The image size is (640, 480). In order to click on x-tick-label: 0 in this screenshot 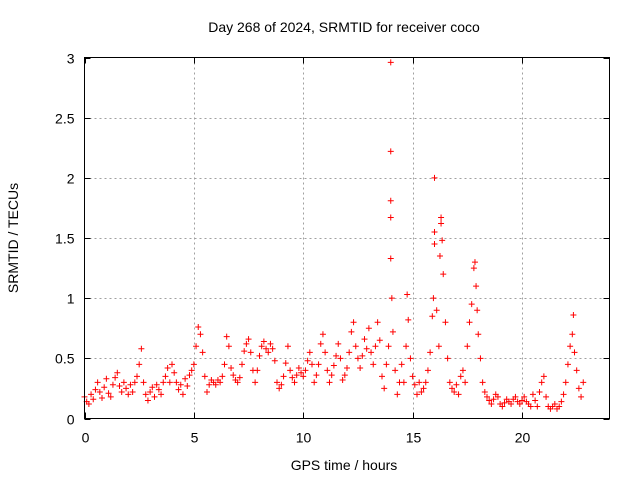, I will do `click(86, 438)`.